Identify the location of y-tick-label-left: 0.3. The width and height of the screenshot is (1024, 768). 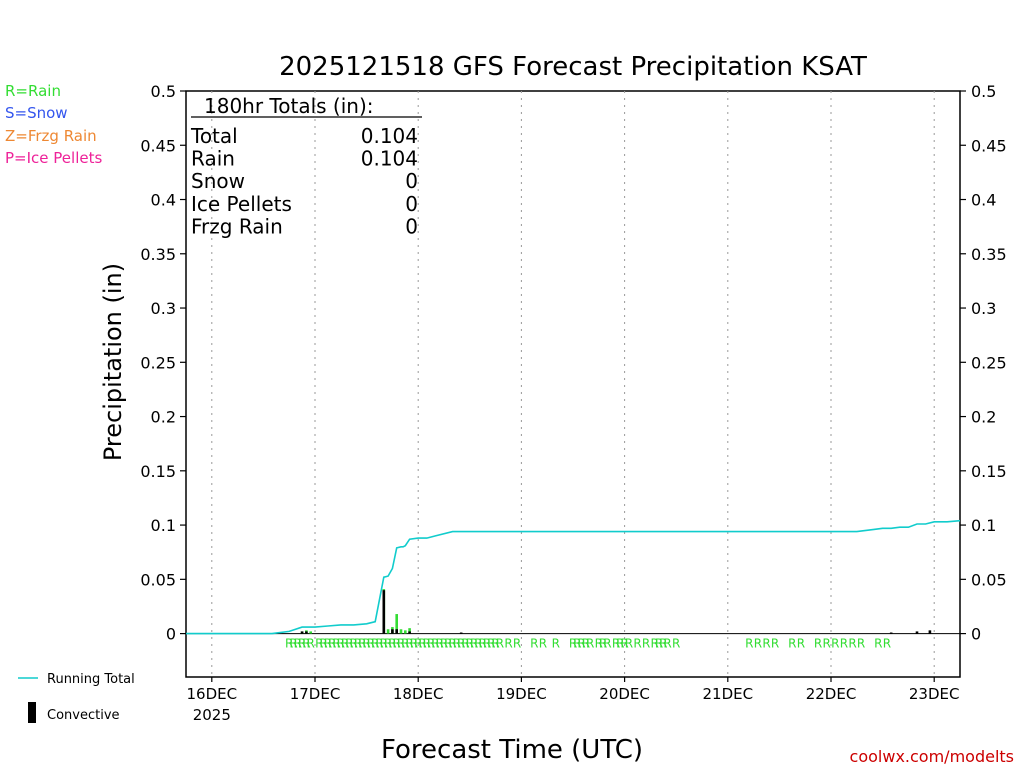
(163, 308).